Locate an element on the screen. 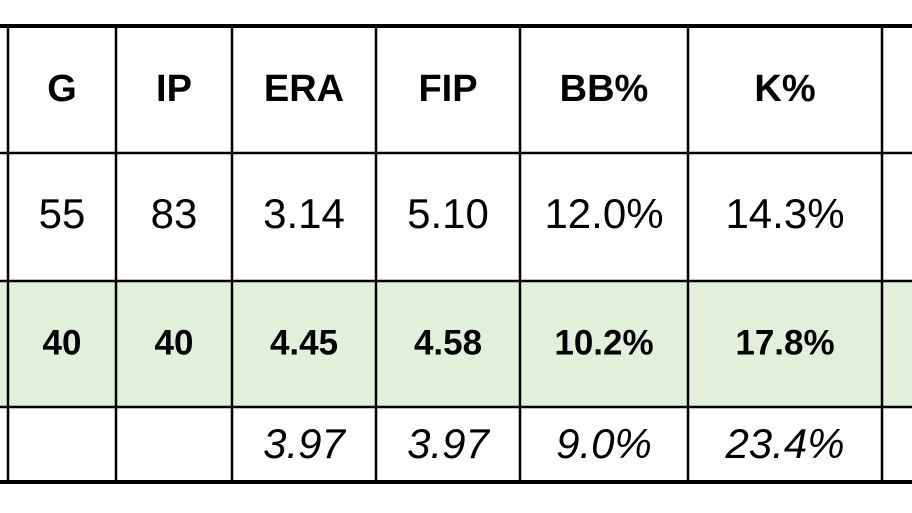 This screenshot has height=513, width=912. table-cell: 3.14 is located at coordinates (304, 213).